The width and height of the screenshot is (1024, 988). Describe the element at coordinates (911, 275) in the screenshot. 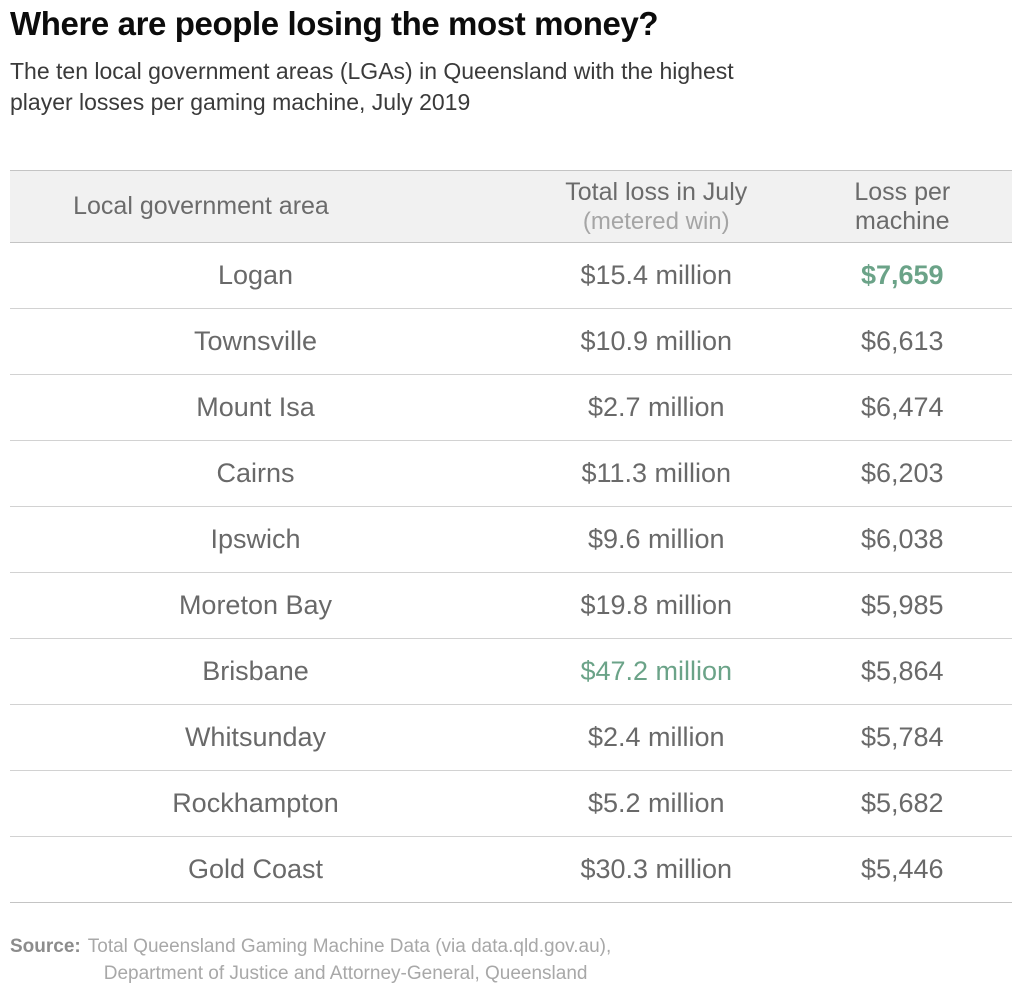

I see `cell-loss-per-machine: $7,659` at that location.